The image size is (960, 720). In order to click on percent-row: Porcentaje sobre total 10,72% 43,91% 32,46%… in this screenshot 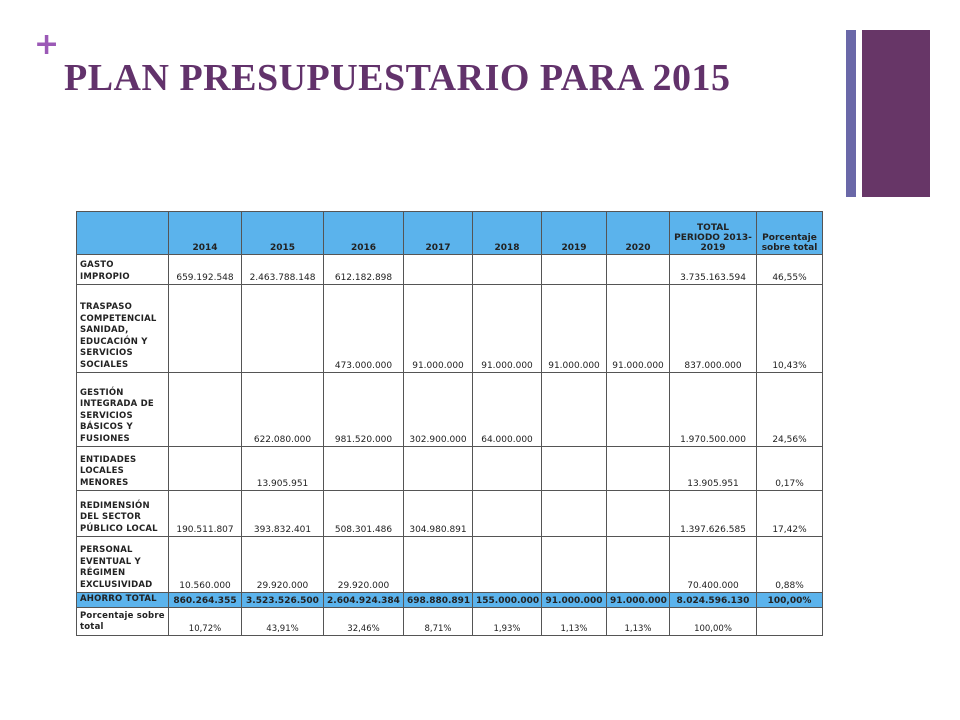, I will do `click(449, 621)`.